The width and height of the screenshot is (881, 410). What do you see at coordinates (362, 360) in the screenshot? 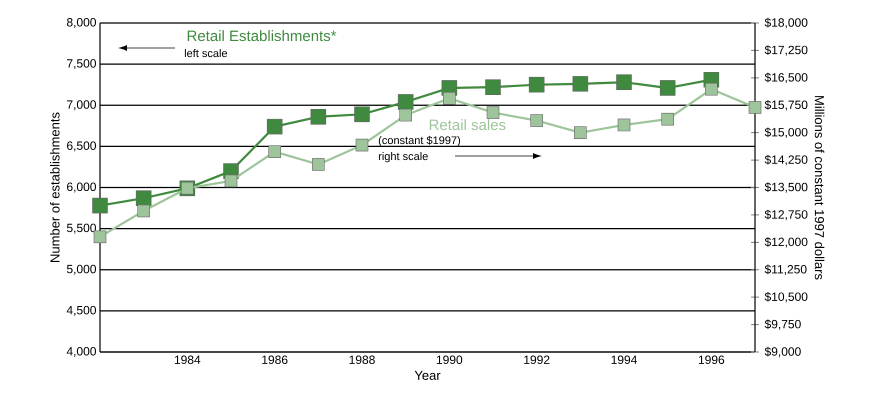
I see `x-tick-label: 1988` at bounding box center [362, 360].